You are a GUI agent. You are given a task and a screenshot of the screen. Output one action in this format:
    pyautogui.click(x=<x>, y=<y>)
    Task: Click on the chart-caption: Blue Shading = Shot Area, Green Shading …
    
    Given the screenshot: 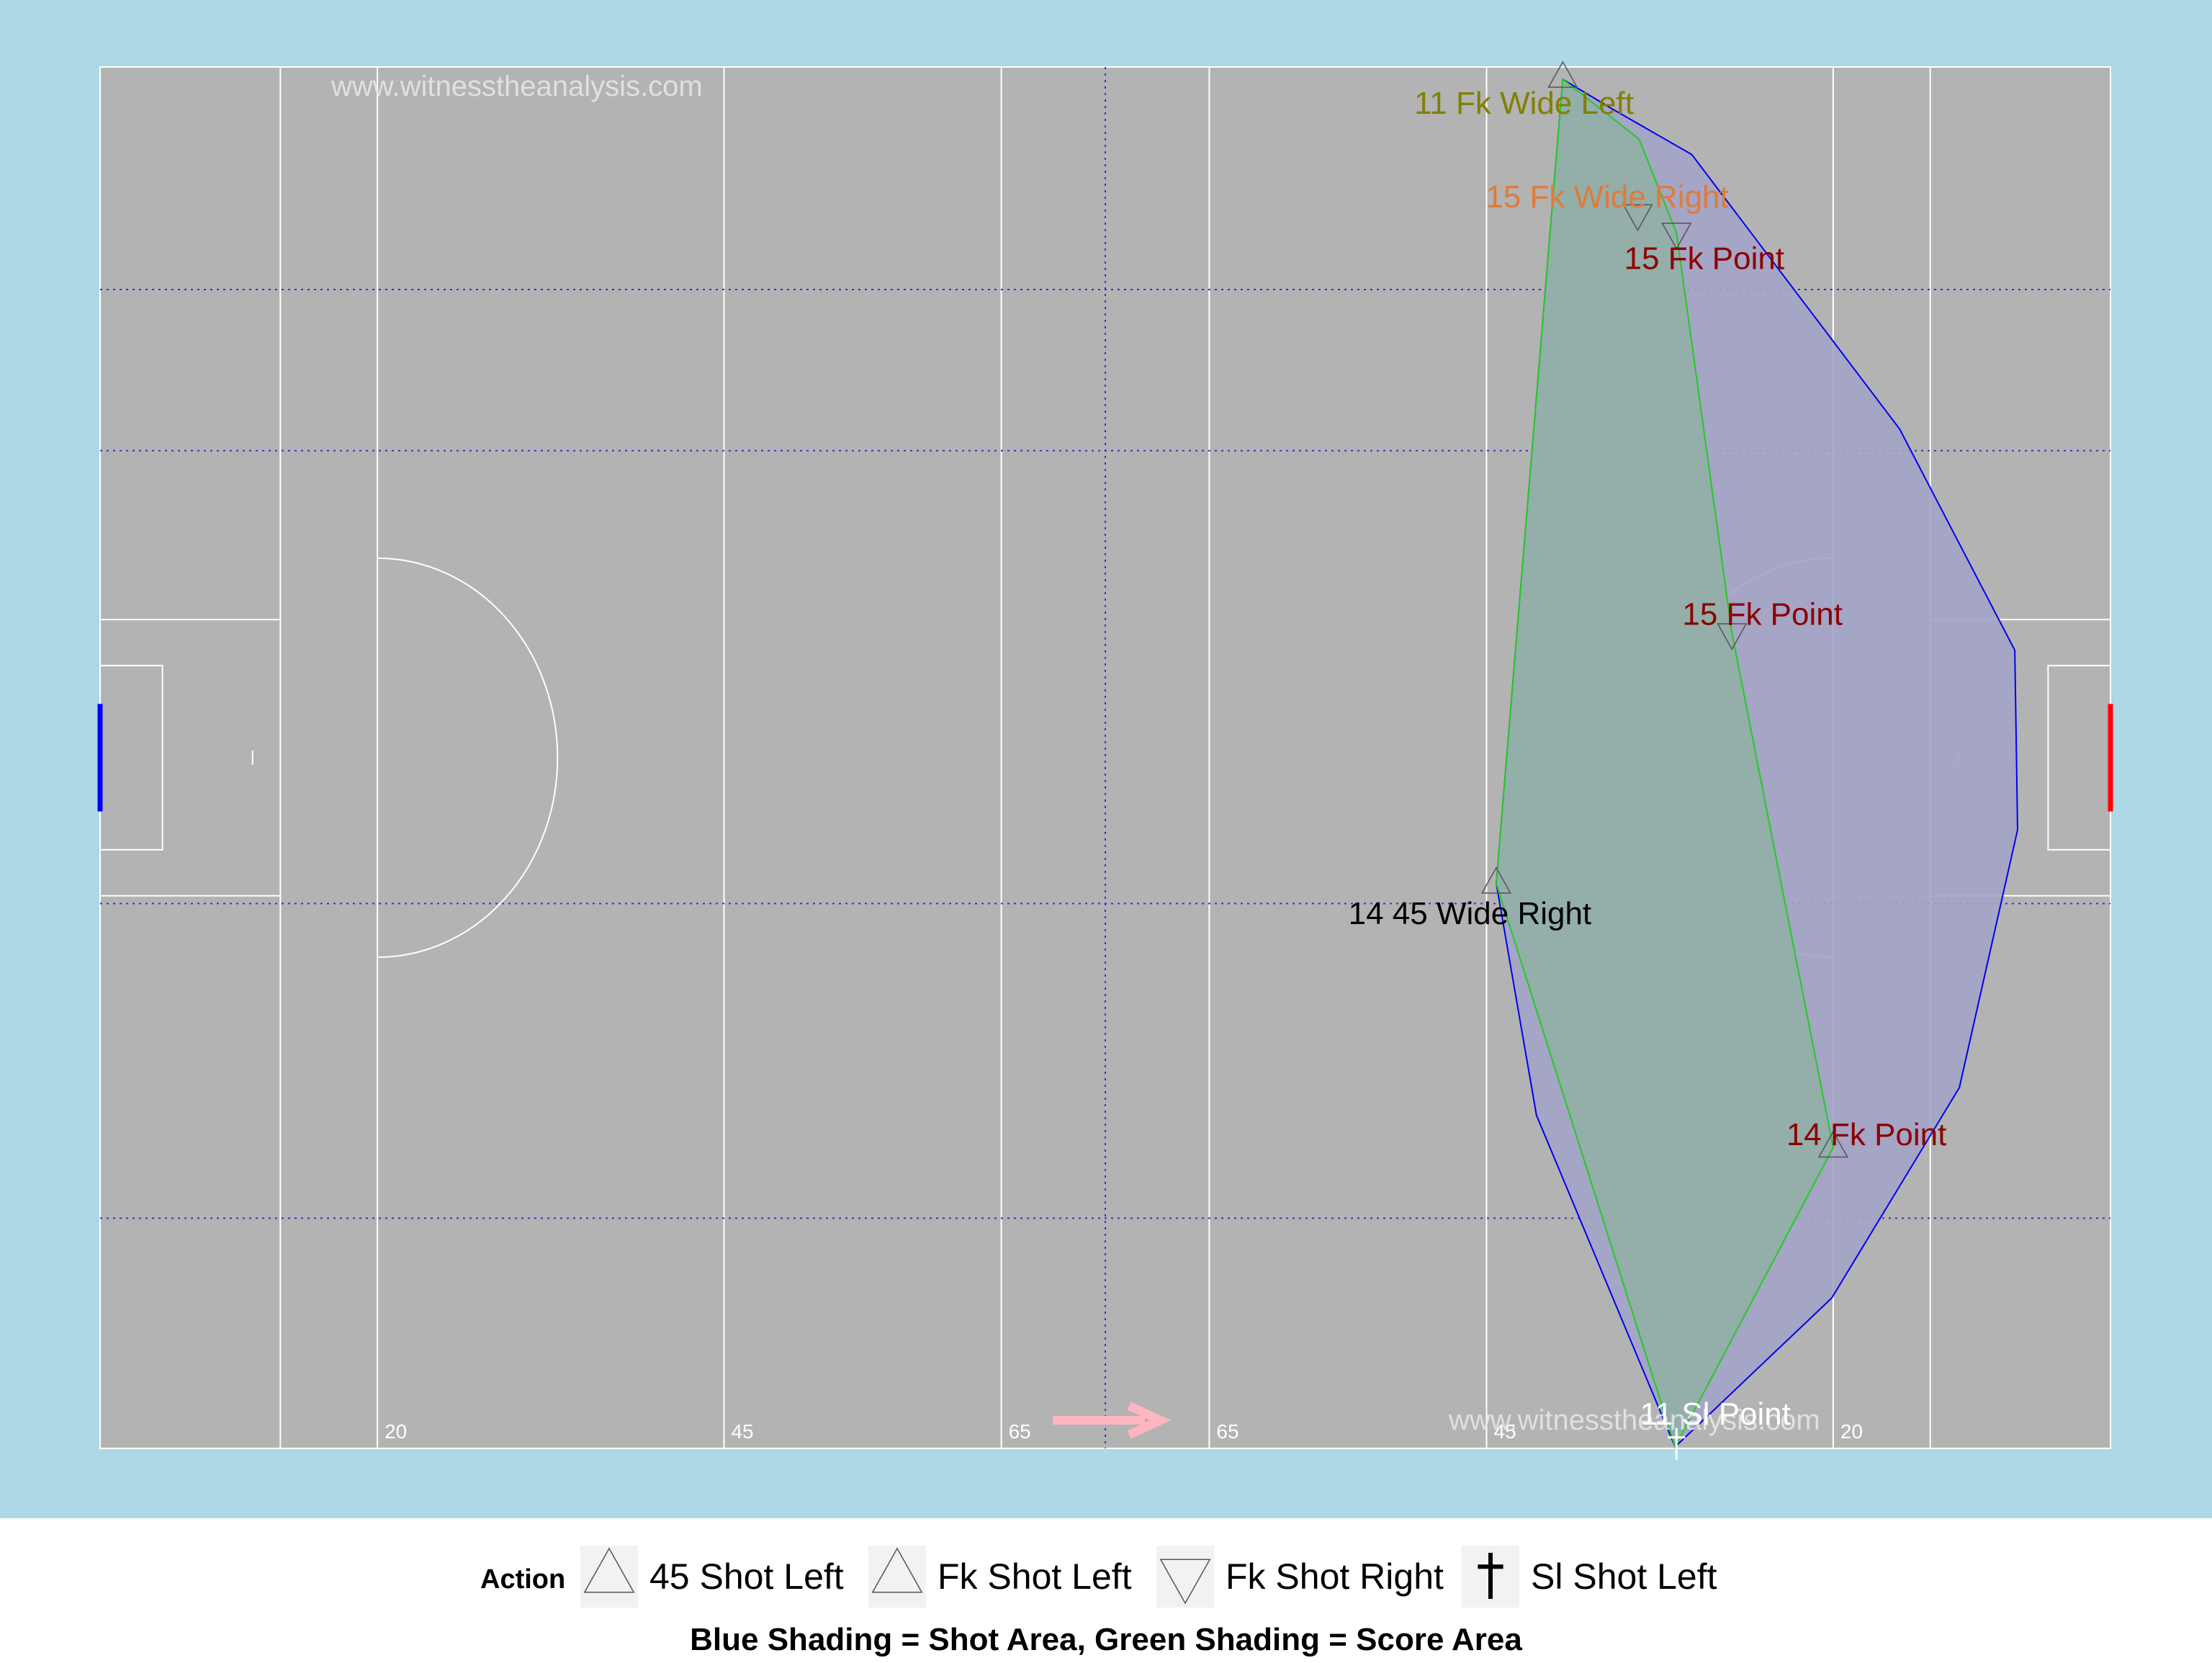 What is the action you would take?
    pyautogui.click(x=1106, y=1640)
    